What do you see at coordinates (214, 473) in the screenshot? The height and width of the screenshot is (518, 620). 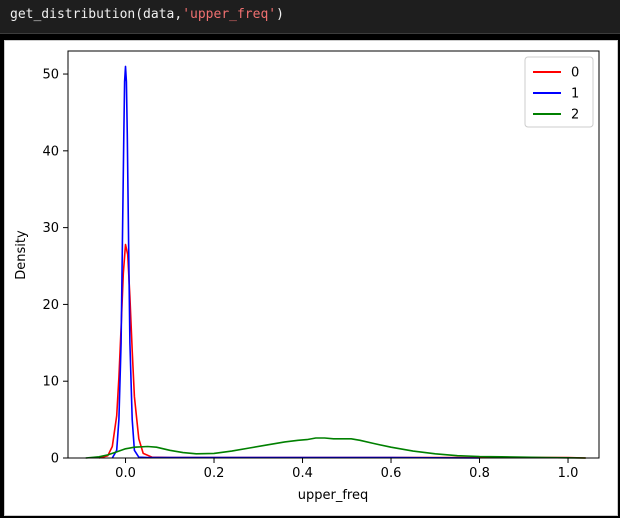 I see `x-tick-label: 0.2` at bounding box center [214, 473].